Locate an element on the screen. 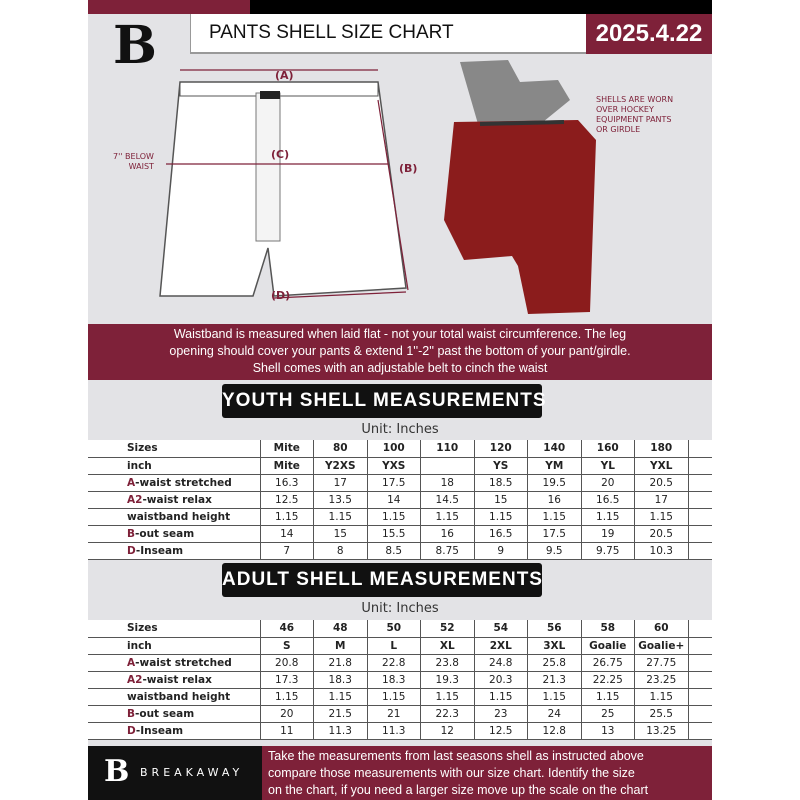  table-cell: 110 is located at coordinates (447, 449).